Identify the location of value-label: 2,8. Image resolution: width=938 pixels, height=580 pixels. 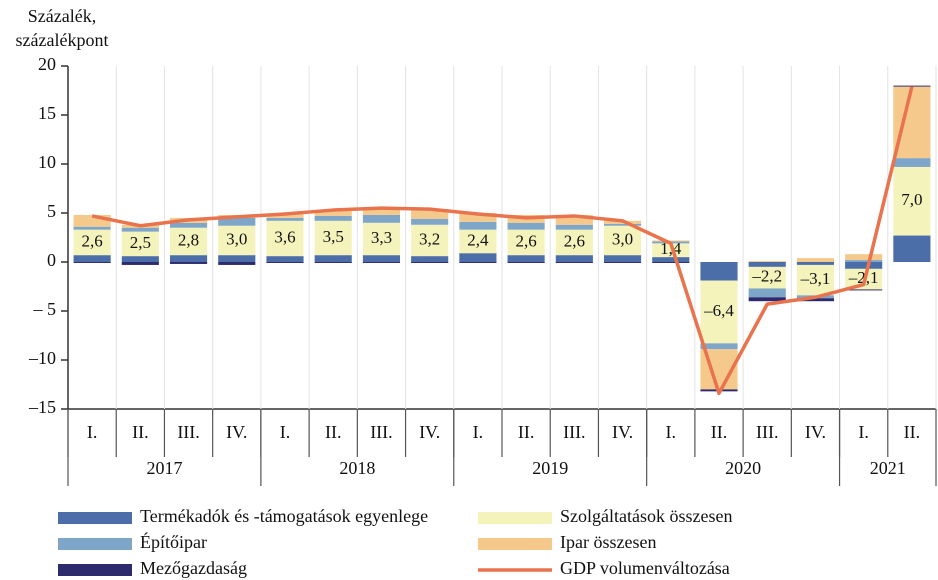
(188, 239).